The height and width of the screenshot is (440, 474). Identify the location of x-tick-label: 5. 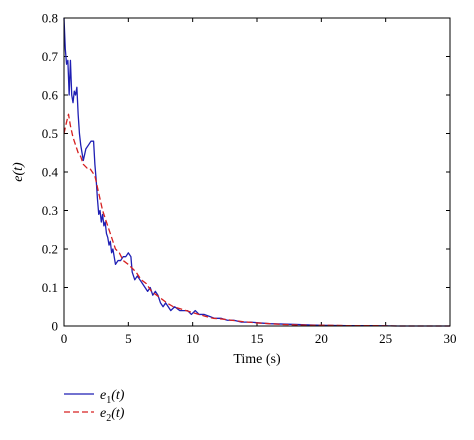
(128, 338).